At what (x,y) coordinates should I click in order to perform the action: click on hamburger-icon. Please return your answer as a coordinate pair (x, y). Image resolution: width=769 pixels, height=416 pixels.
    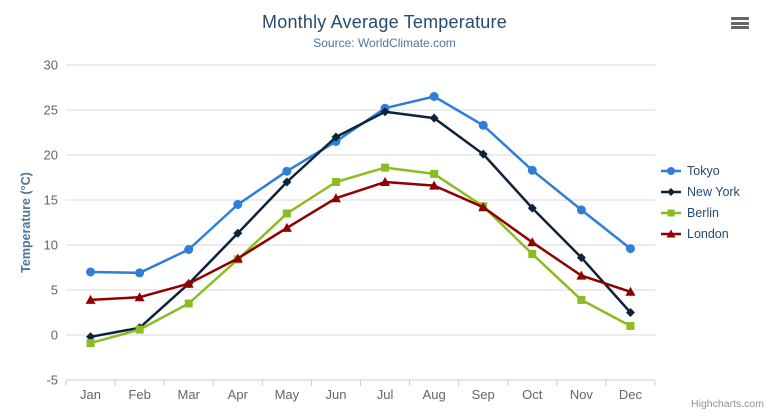
    Looking at the image, I should click on (740, 23).